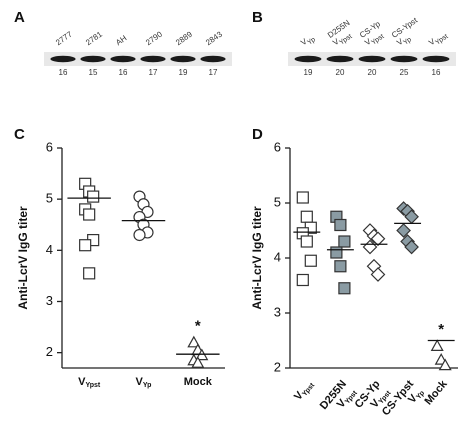 The height and width of the screenshot is (433, 474). I want to click on label-text: AH, so click(121, 40).